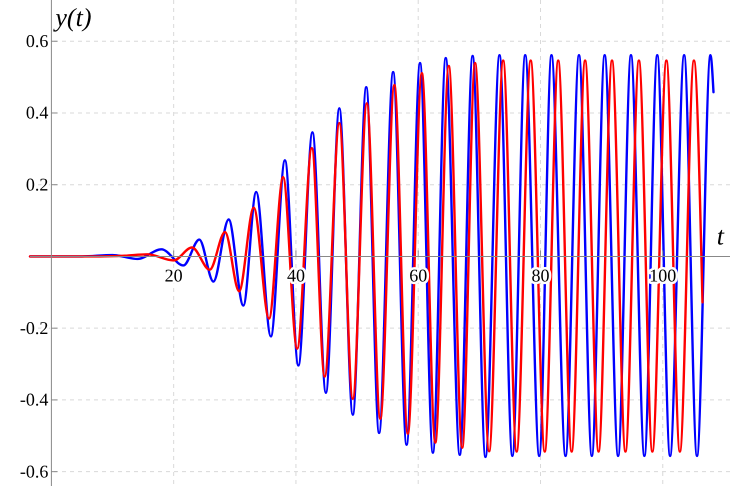  I want to click on y-axis-title: y(t), so click(72, 17).